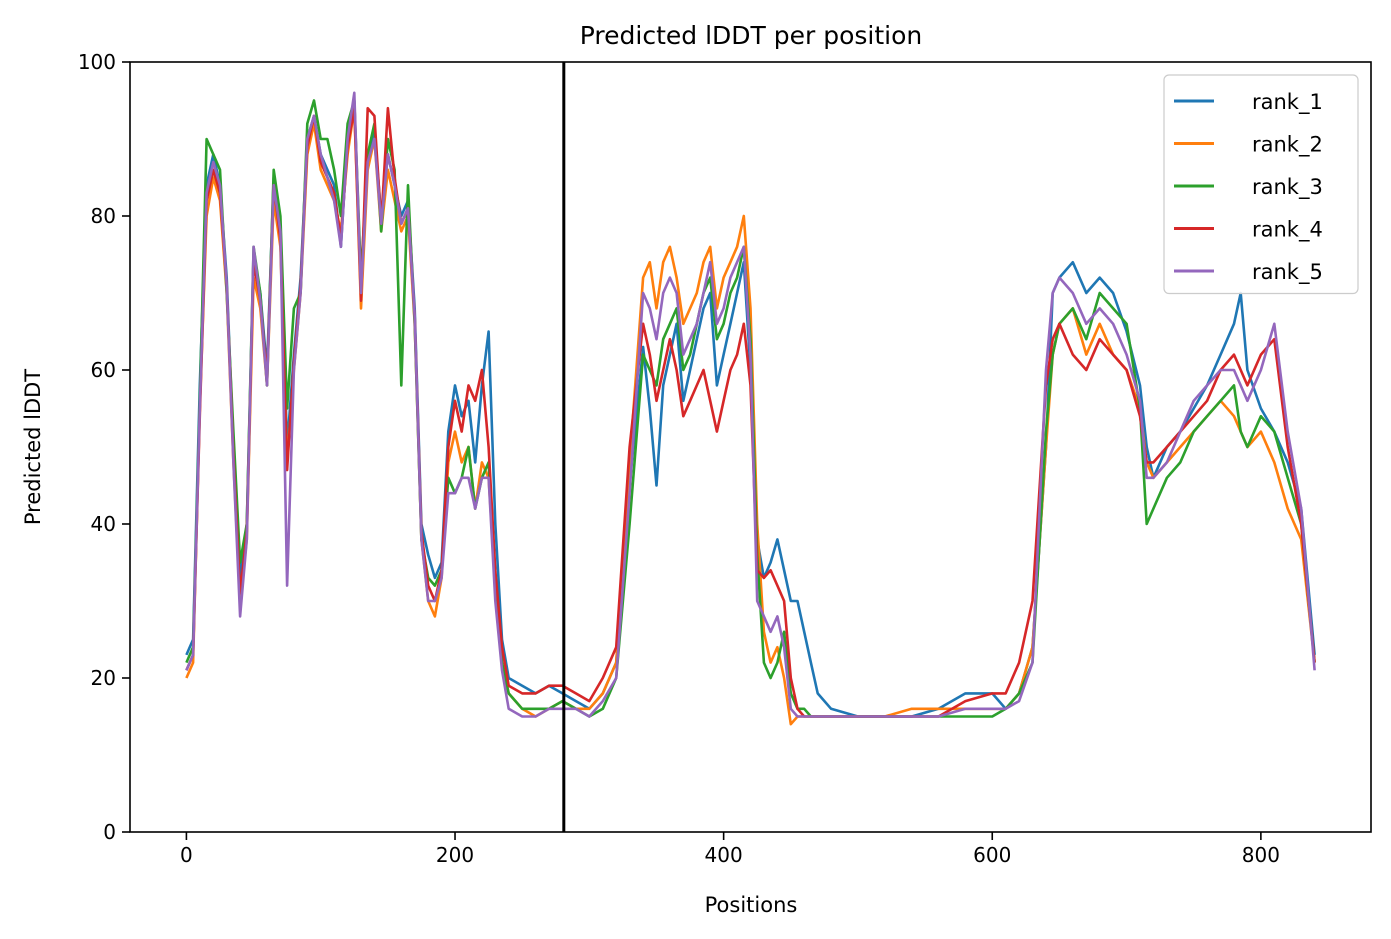 The width and height of the screenshot is (1391, 939). I want to click on y-tick-label: 60, so click(103, 370).